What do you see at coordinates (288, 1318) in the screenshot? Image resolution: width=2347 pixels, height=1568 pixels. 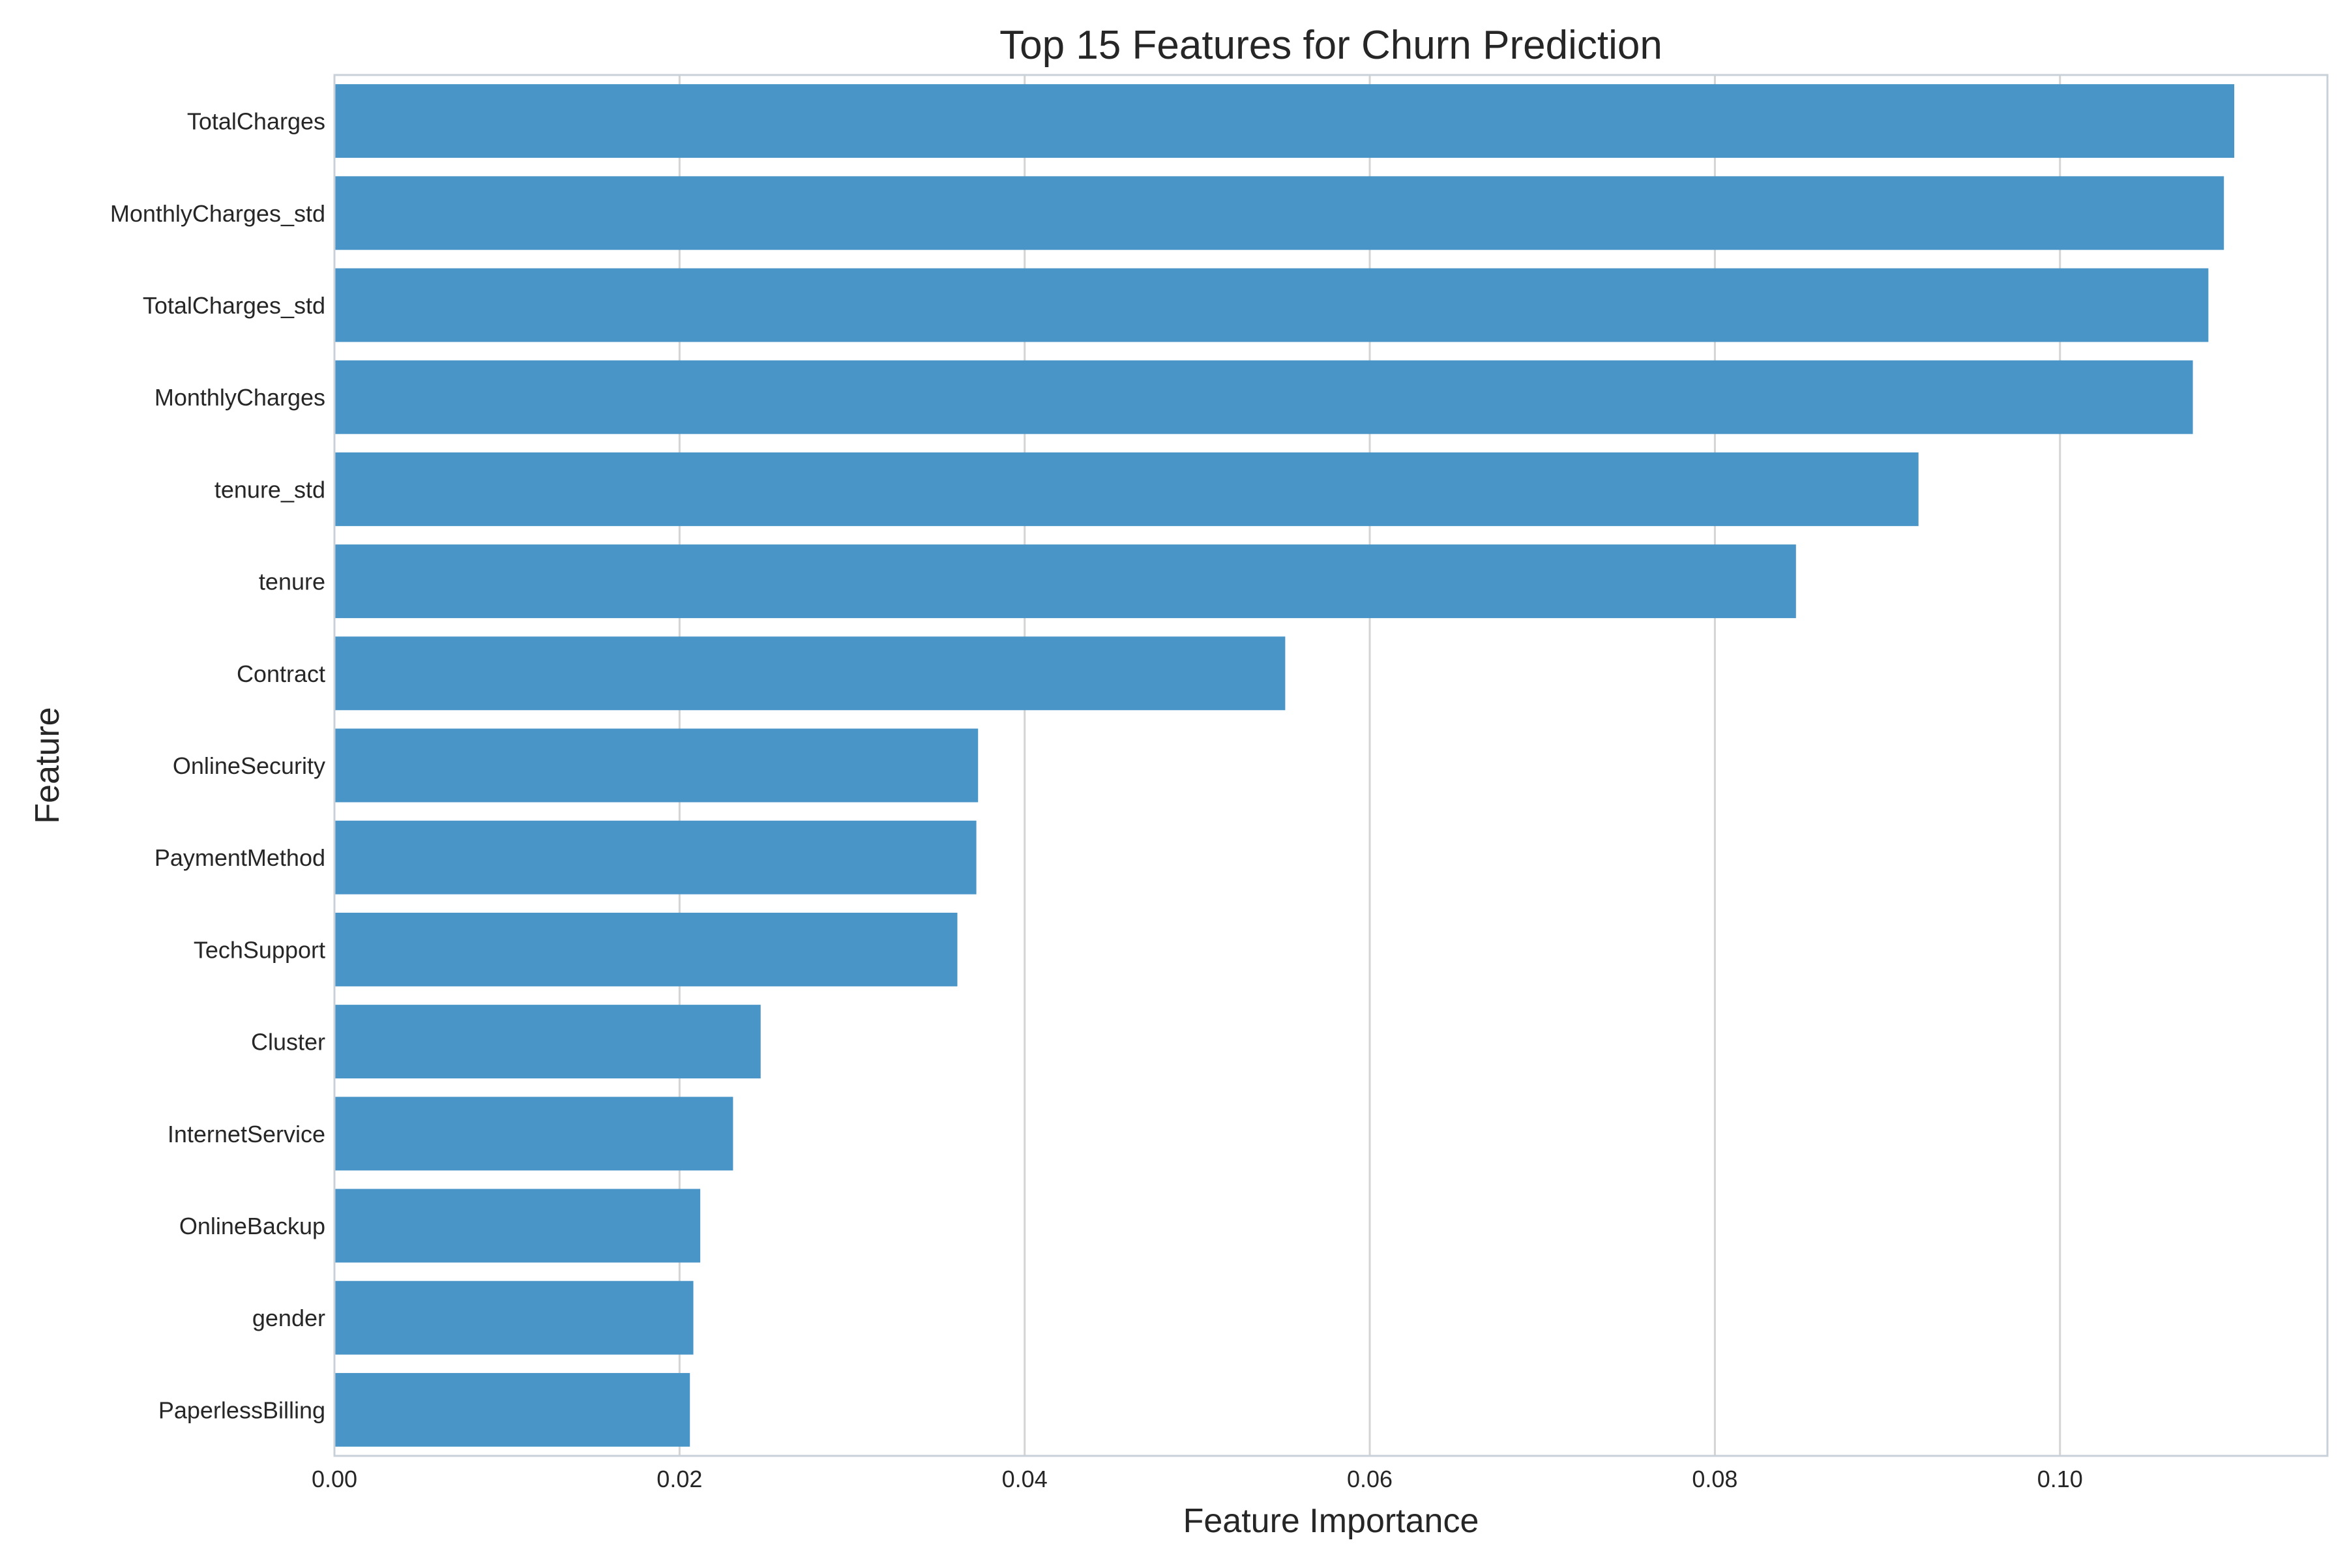 I see `y-tick-label: gender` at bounding box center [288, 1318].